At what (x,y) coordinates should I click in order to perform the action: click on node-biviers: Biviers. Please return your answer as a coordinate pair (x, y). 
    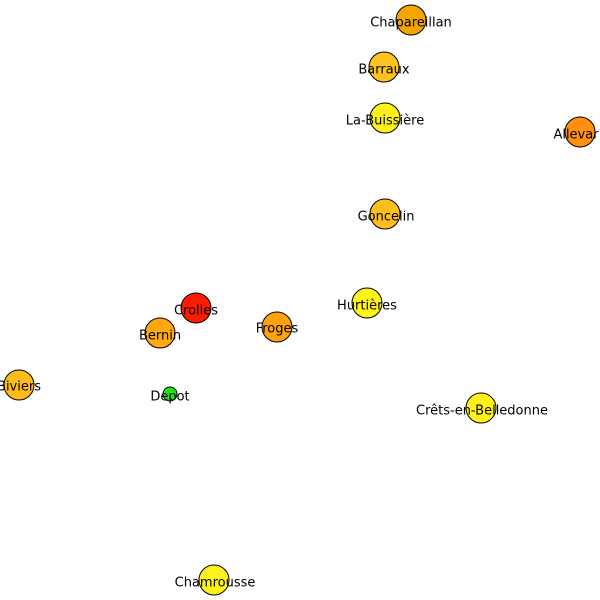
    Looking at the image, I should click on (20, 385).